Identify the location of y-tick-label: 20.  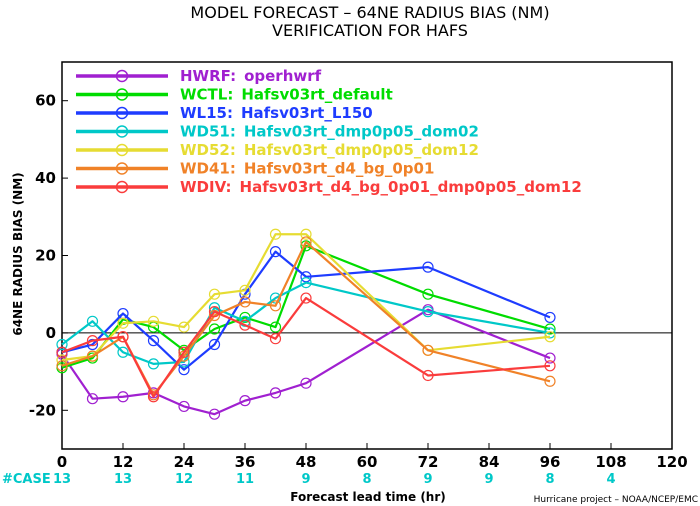
(45, 256).